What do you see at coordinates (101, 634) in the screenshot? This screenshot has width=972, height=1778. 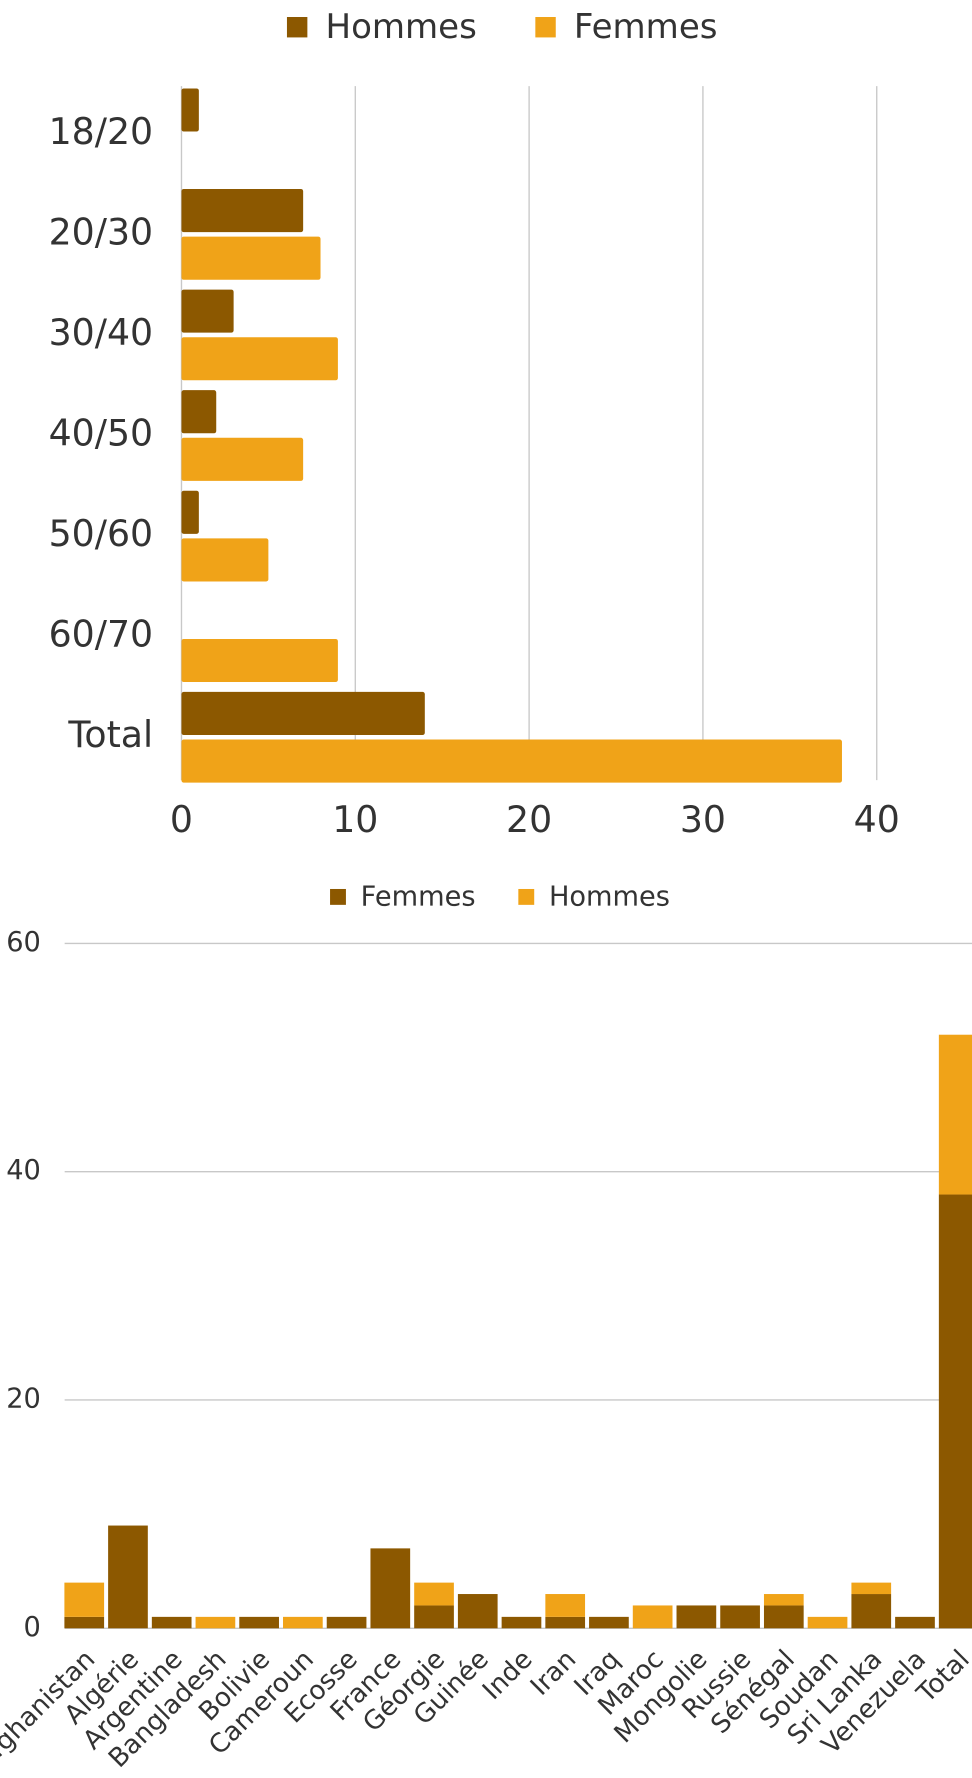 I see `y-tick-label: 60/70` at bounding box center [101, 634].